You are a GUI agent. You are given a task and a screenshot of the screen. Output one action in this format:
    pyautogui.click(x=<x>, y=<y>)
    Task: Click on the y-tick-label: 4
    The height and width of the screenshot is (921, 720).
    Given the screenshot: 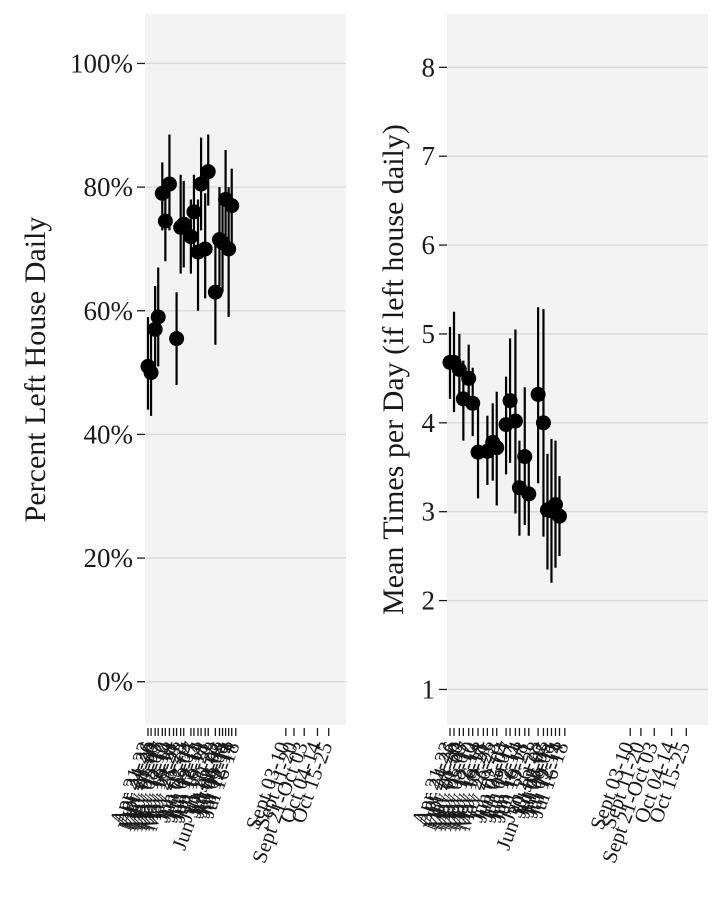 What is the action you would take?
    pyautogui.click(x=429, y=423)
    